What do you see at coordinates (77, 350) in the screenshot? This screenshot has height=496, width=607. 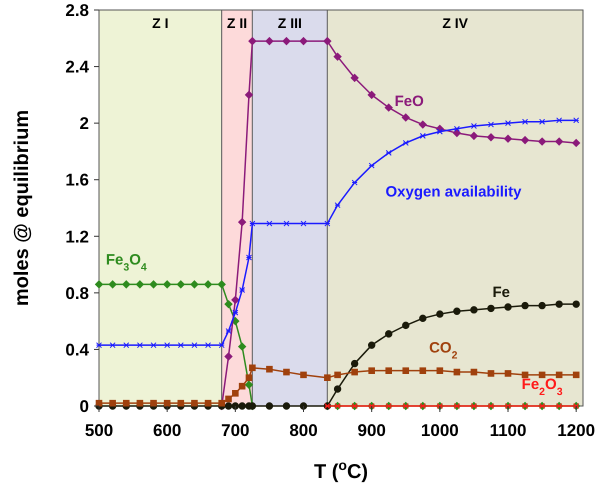 I see `y-tick-label: 0.4` at bounding box center [77, 350].